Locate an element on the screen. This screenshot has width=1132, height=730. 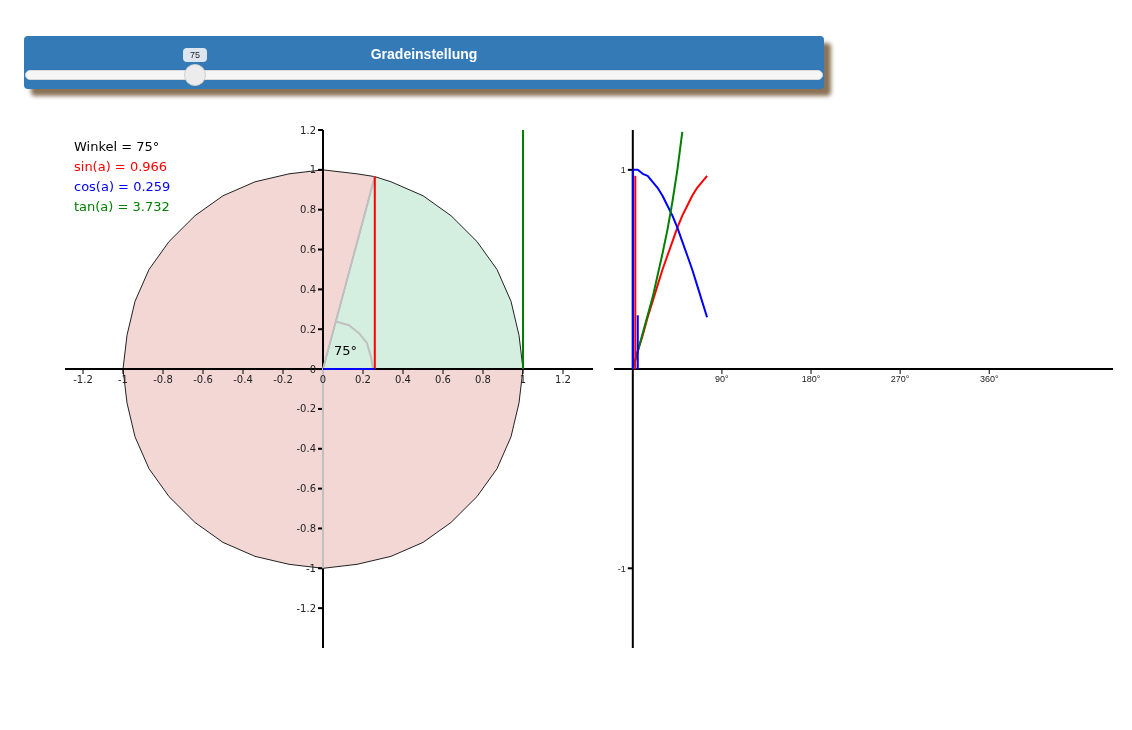
x-tick-label: 0.6 is located at coordinates (443, 380).